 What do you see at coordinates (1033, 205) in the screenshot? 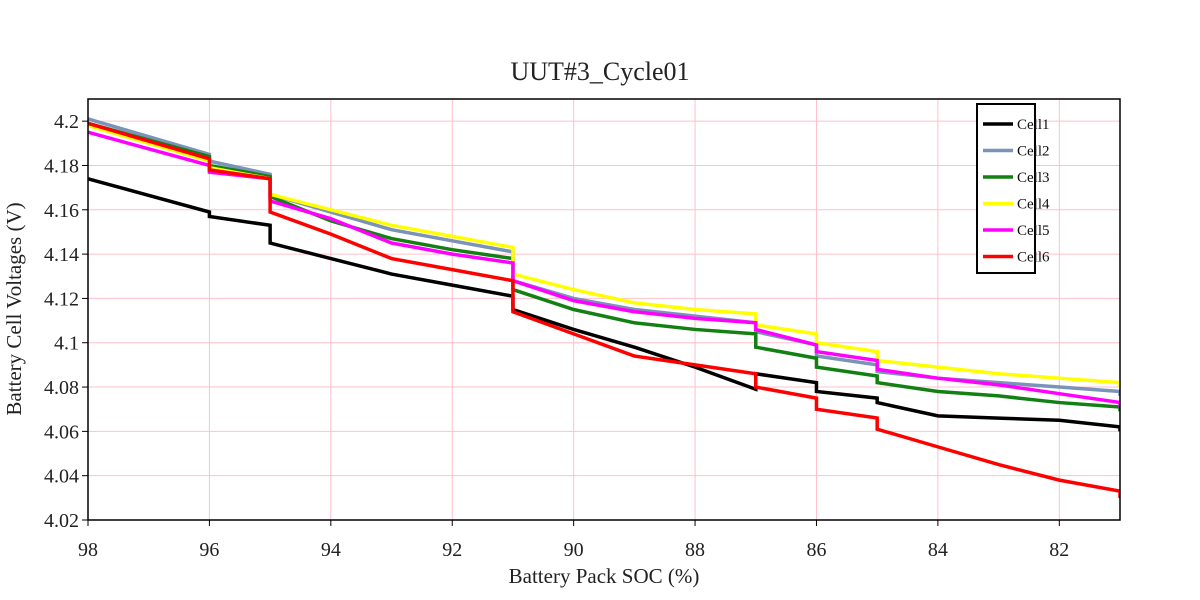
I see `legend-label: Cell4` at bounding box center [1033, 205].